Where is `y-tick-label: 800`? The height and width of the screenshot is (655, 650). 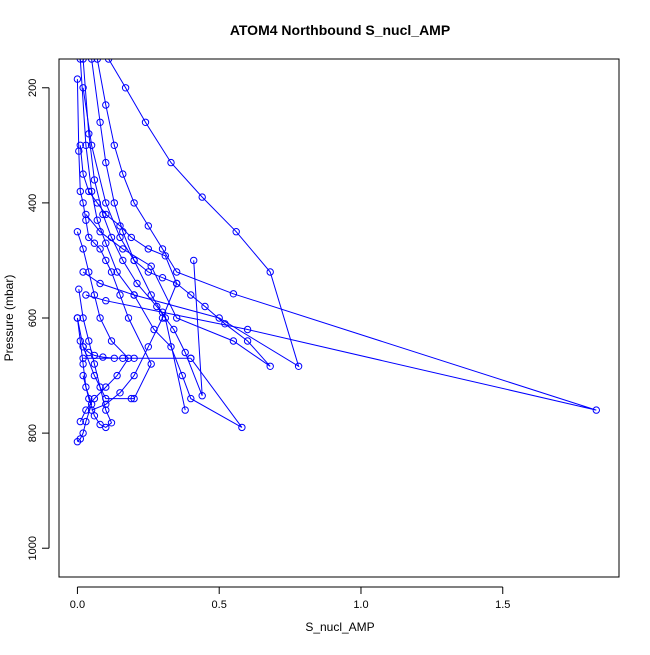 y-tick-label: 800 is located at coordinates (33, 433).